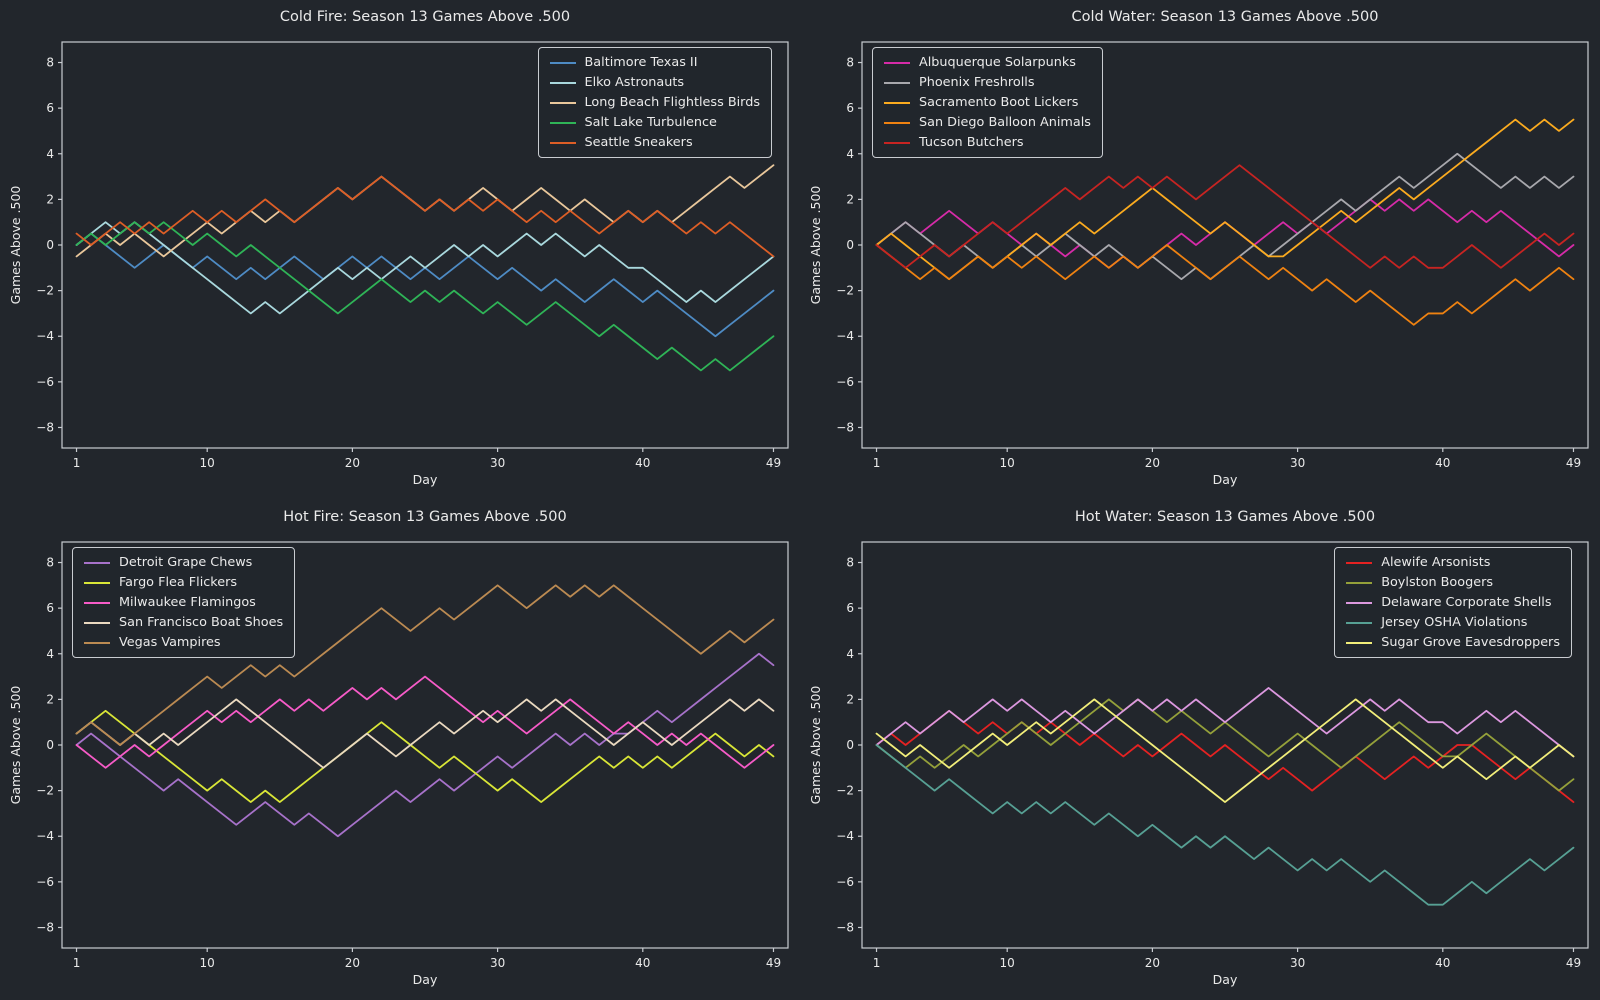  I want to click on legend-item: Jersey OSHA Violations, so click(1453, 622).